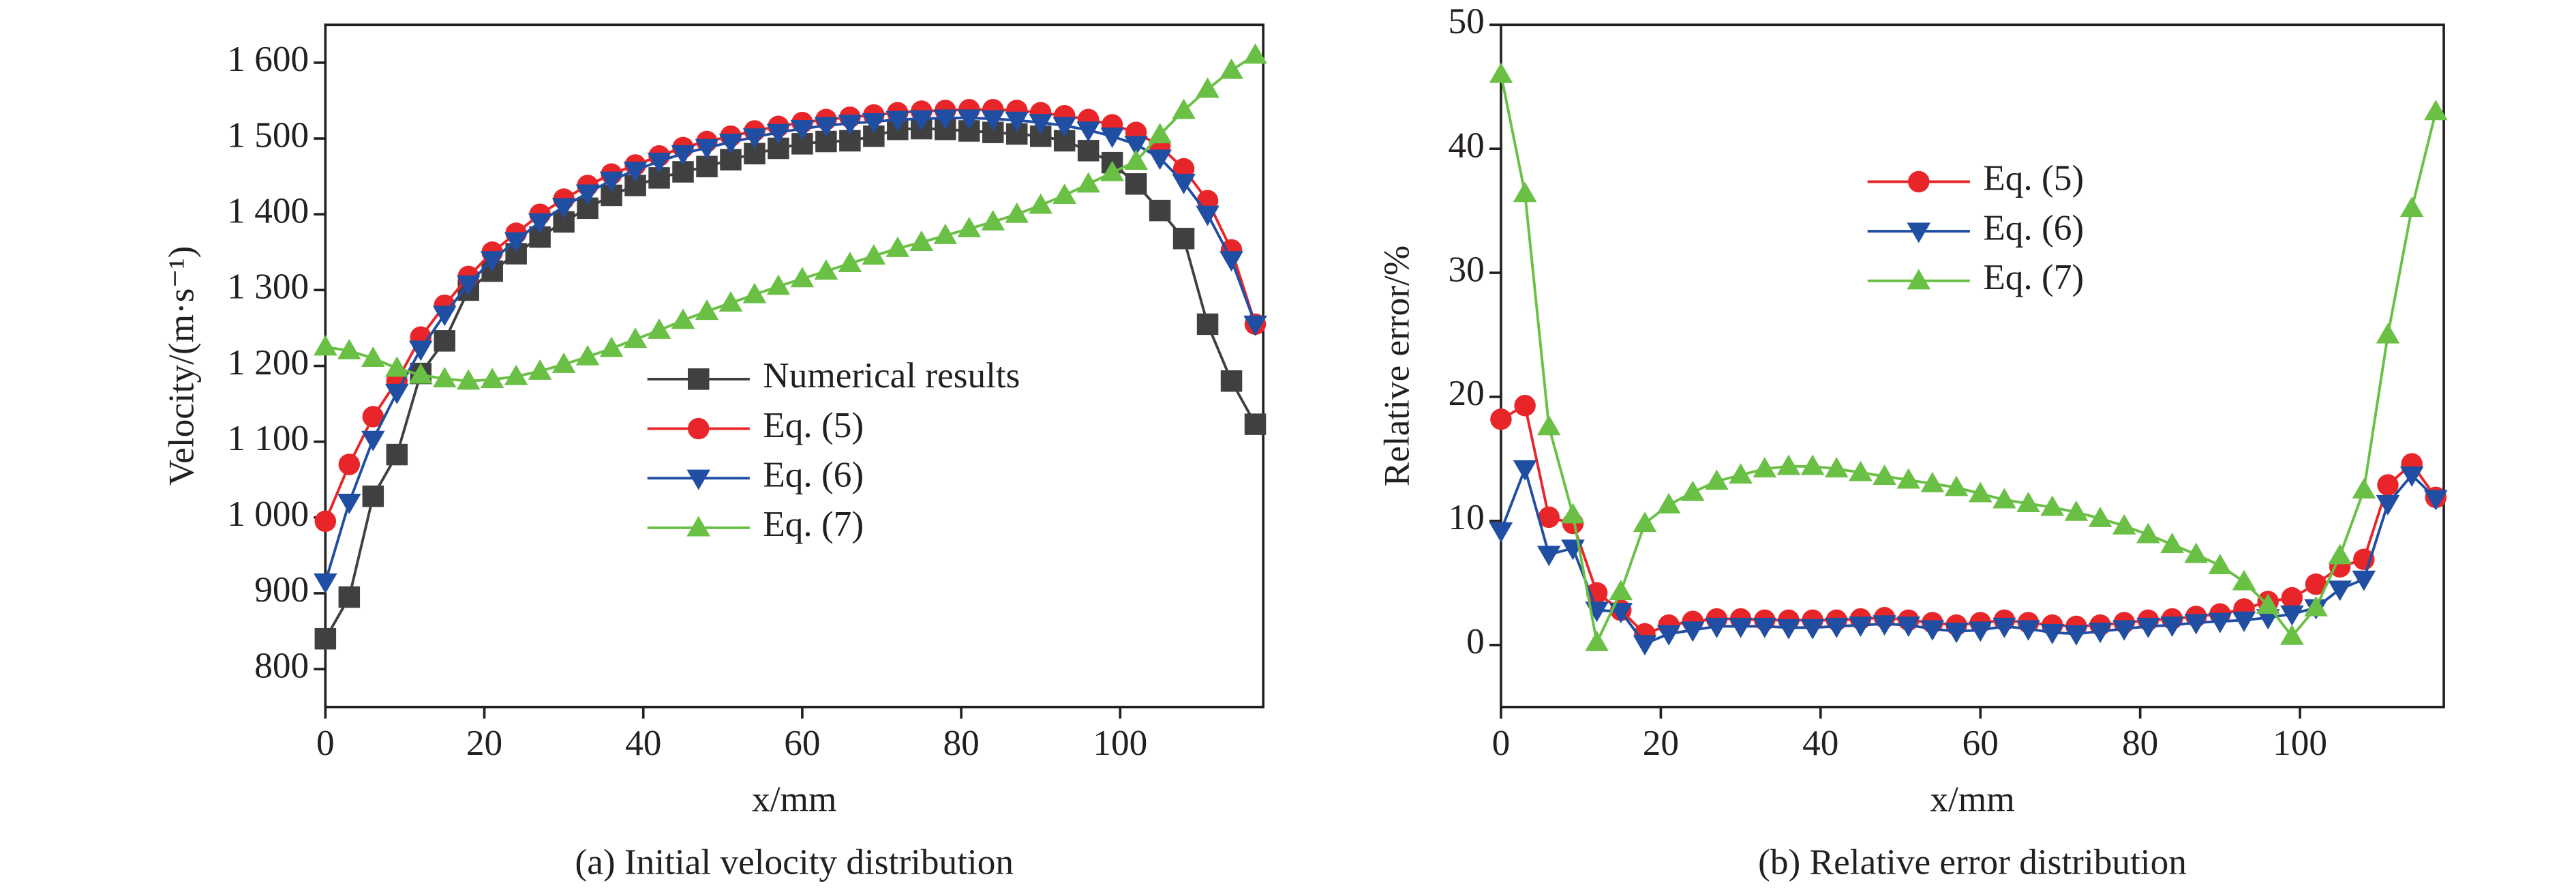 The width and height of the screenshot is (2576, 892). I want to click on y-tick-label: 40, so click(1466, 145).